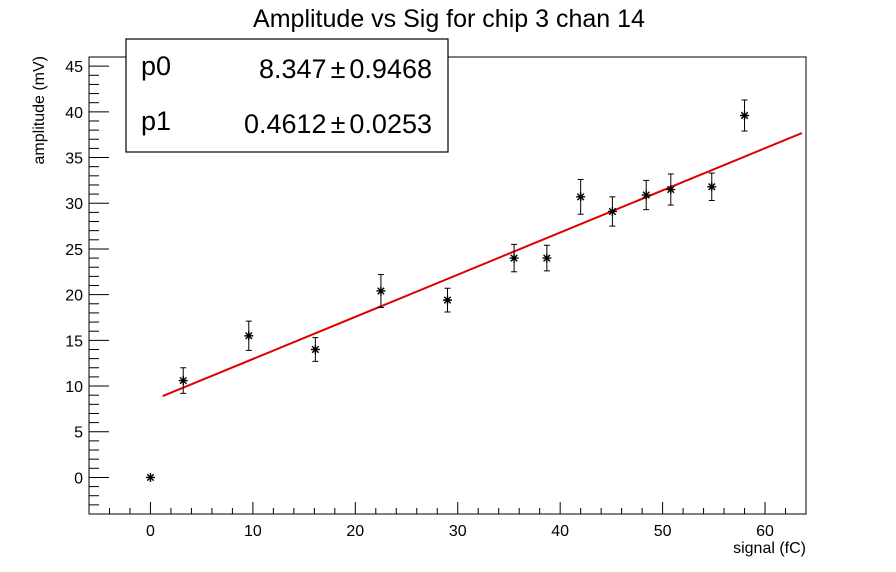 Image resolution: width=896 pixels, height=572 pixels. What do you see at coordinates (156, 121) in the screenshot?
I see `stat-p1-name: p1` at bounding box center [156, 121].